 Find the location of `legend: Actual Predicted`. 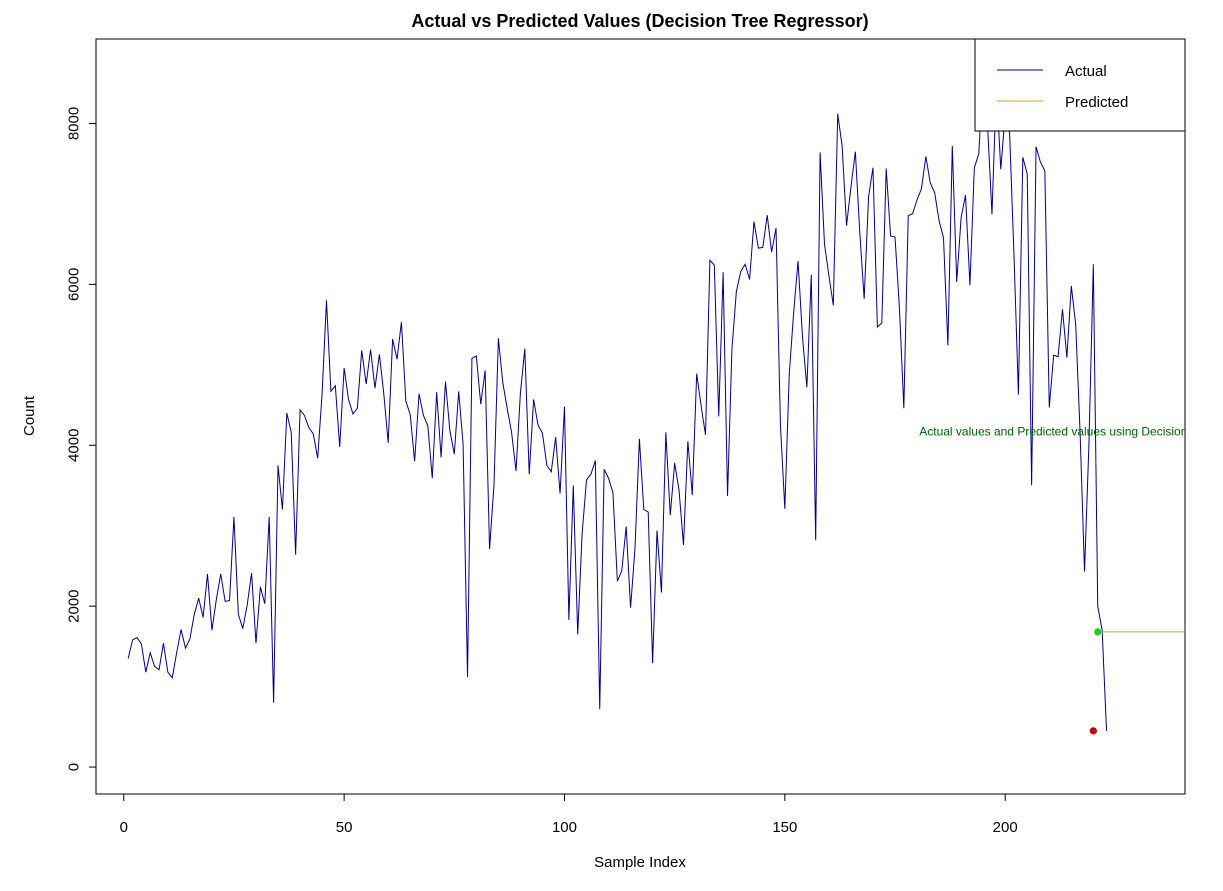

legend: Actual Predicted is located at coordinates (1080, 85).